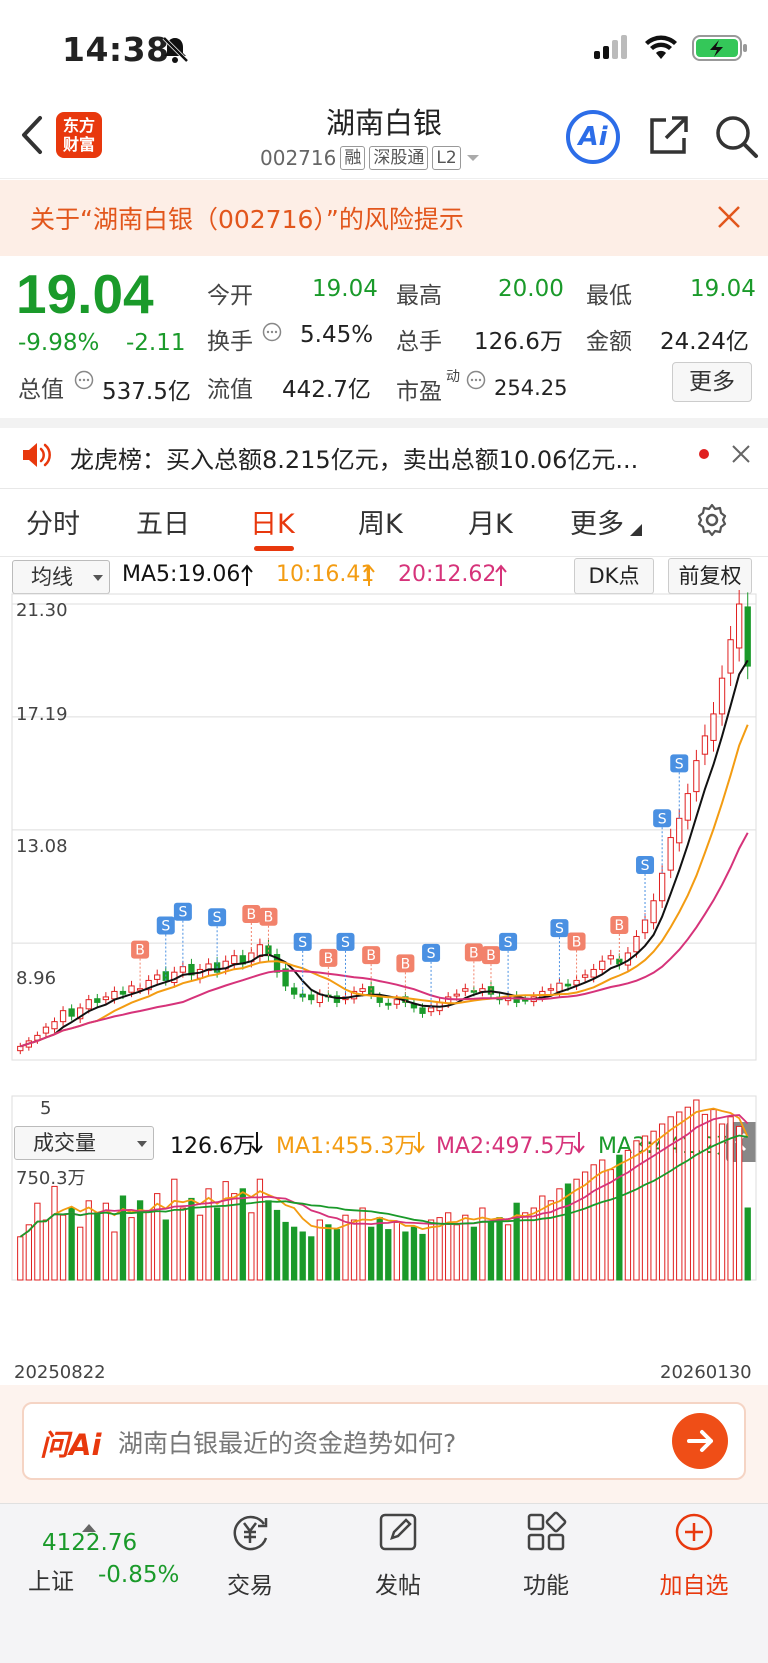  What do you see at coordinates (51, 1582) in the screenshot?
I see `index-name: 上证` at bounding box center [51, 1582].